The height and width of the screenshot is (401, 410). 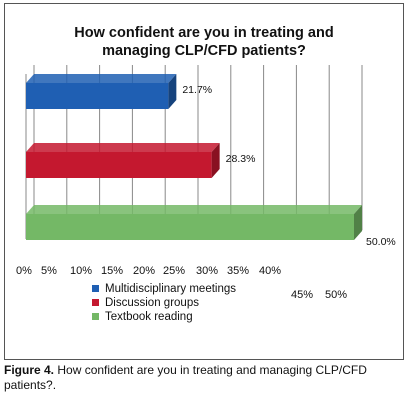 What do you see at coordinates (336, 295) in the screenshot?
I see `x-tick-label: 50%` at bounding box center [336, 295].